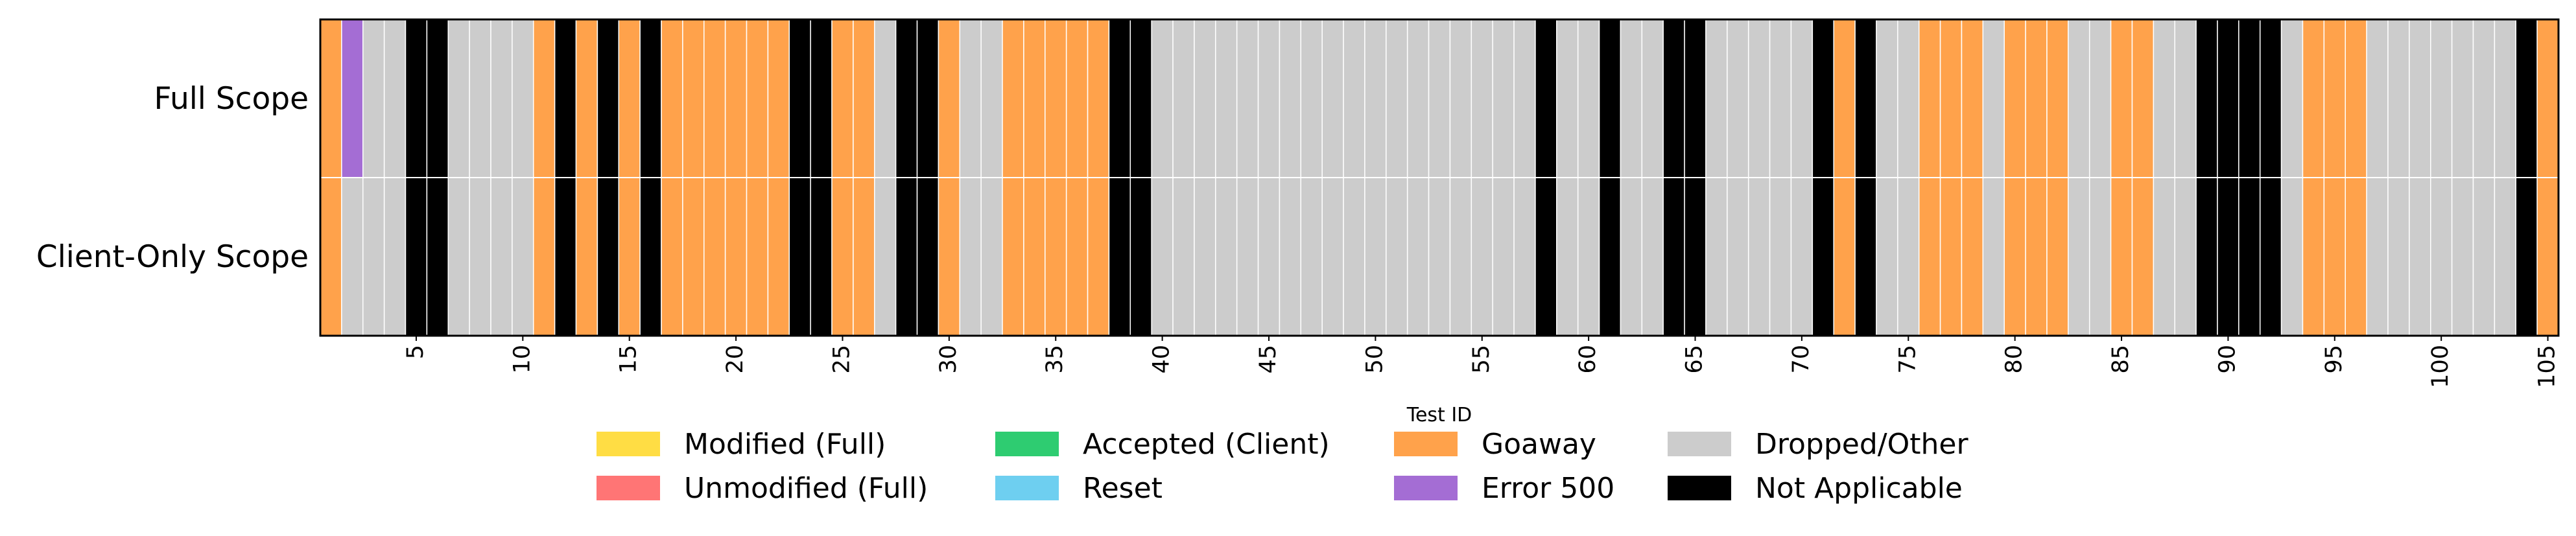 The width and height of the screenshot is (2576, 536). I want to click on legend-item: Dropped/Other, so click(1818, 444).